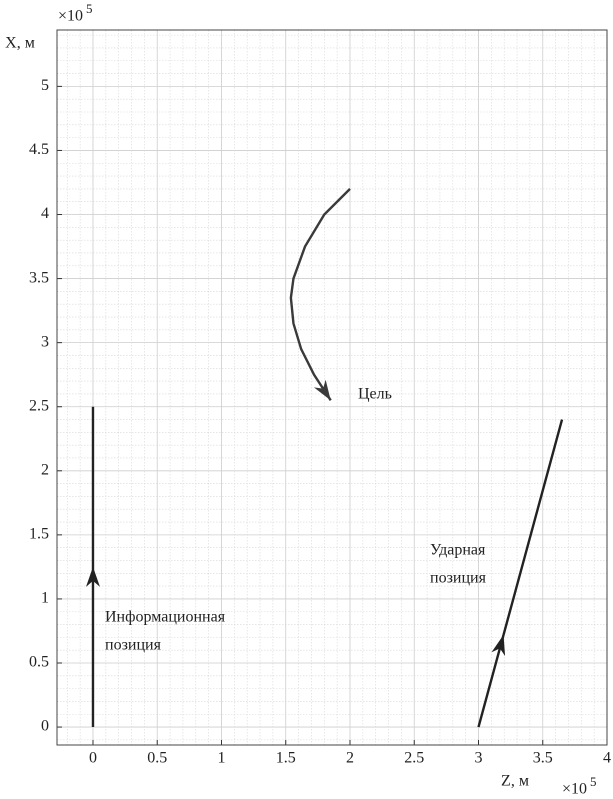 Image resolution: width=613 pixels, height=799 pixels. What do you see at coordinates (39, 149) in the screenshot?
I see `y-tick-label: 4.5` at bounding box center [39, 149].